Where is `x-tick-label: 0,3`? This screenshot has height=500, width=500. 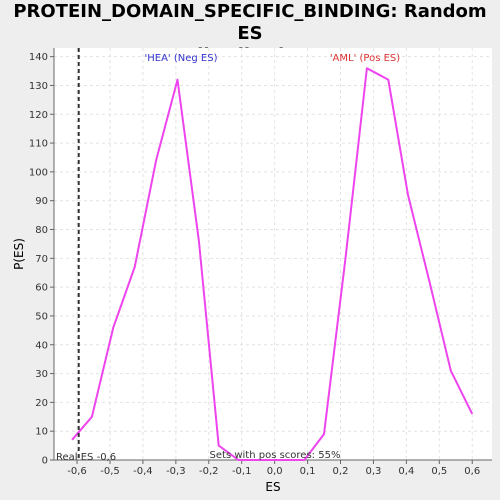
x-tick-label: 0,3 is located at coordinates (373, 471).